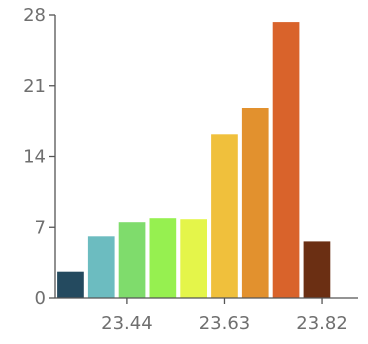 The width and height of the screenshot is (368, 344). I want to click on y-tick-label: 21, so click(34, 86).